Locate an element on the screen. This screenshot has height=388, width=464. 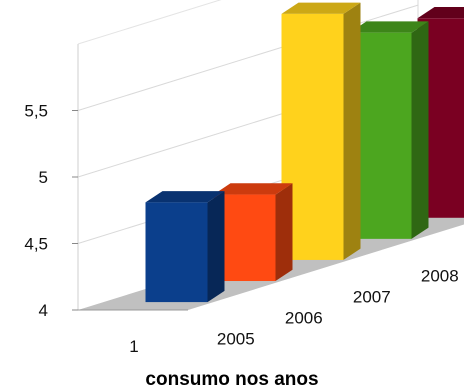
top-wall-edge is located at coordinates (149, 22).